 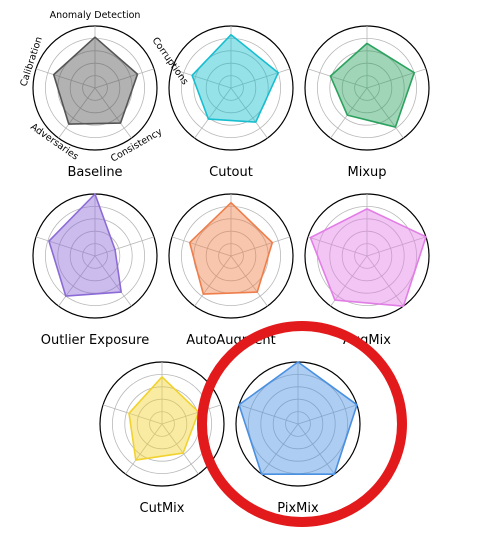 I want to click on series-area-cutout, so click(x=235, y=78).